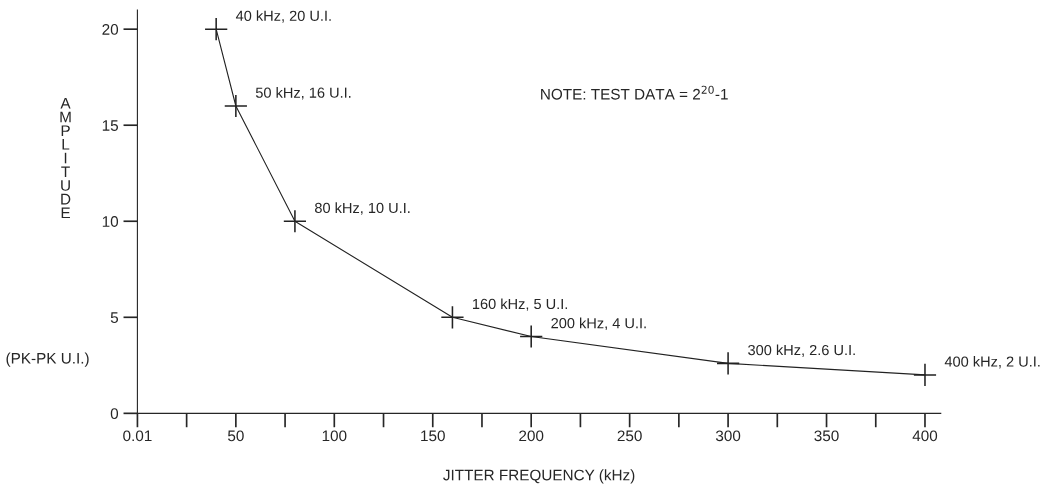 The width and height of the screenshot is (1057, 498). What do you see at coordinates (826, 436) in the screenshot?
I see `x-tick-label: 350` at bounding box center [826, 436].